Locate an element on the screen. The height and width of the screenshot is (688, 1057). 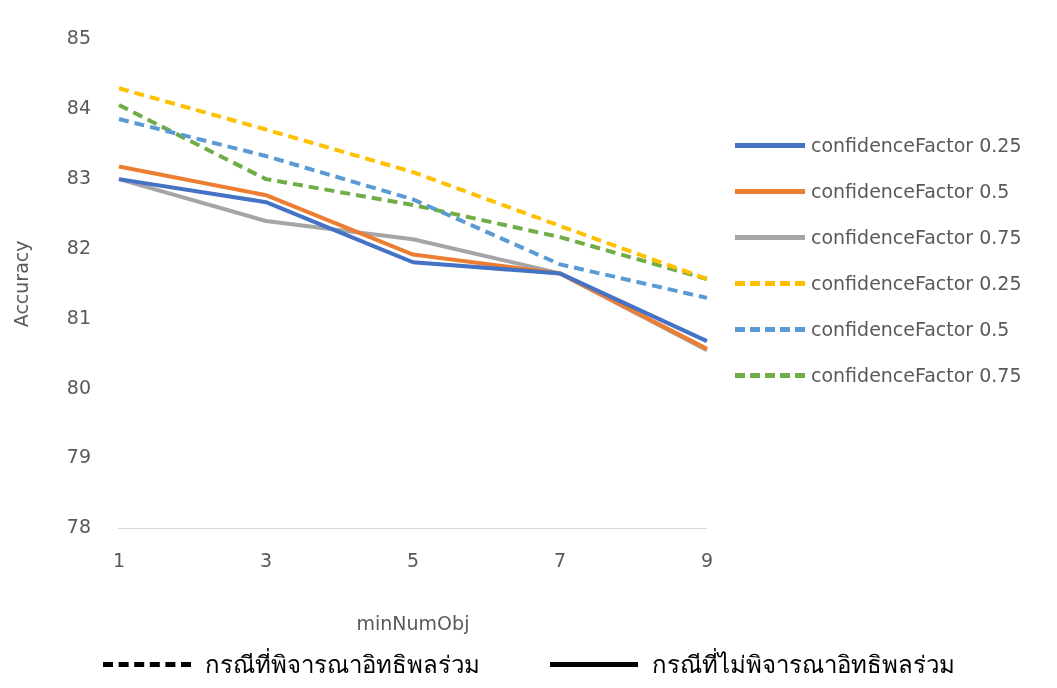
line-series is located at coordinates (412, 208).